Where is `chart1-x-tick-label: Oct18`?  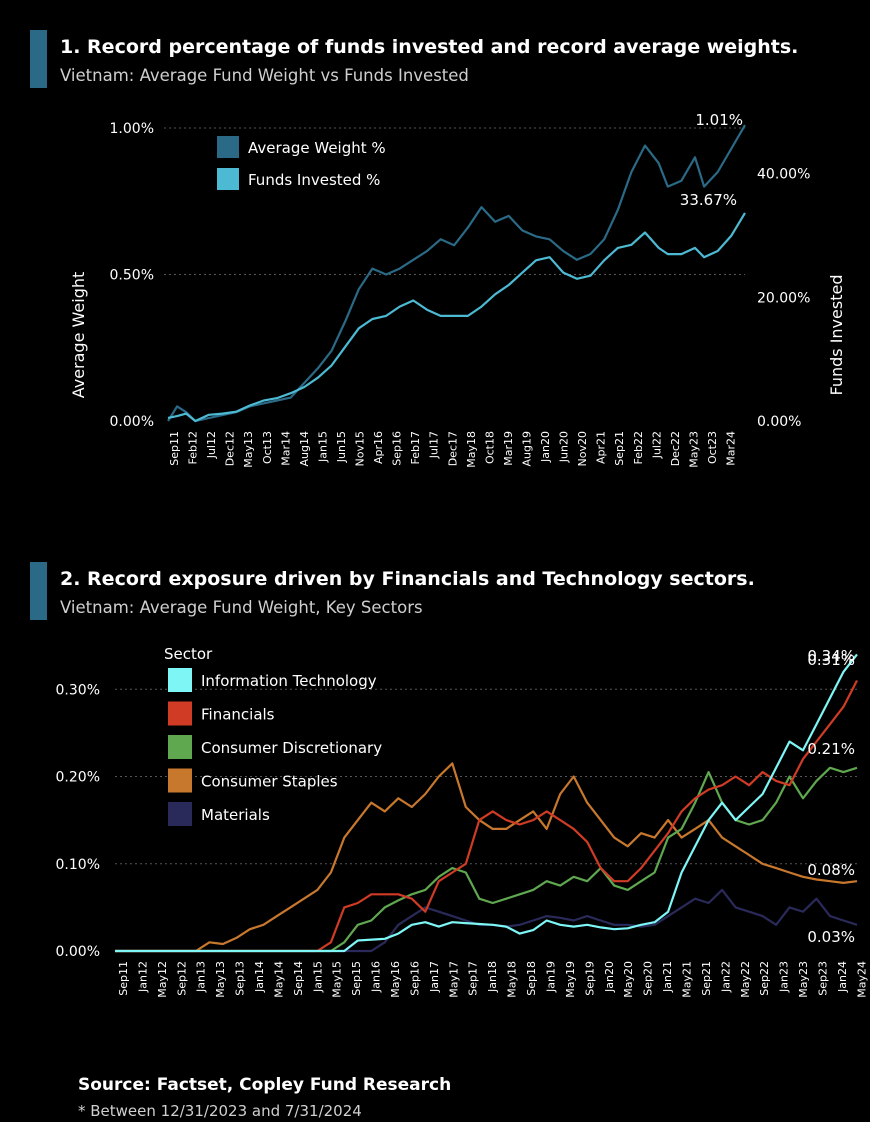
chart1-x-tick-label: Oct18 is located at coordinates (489, 447).